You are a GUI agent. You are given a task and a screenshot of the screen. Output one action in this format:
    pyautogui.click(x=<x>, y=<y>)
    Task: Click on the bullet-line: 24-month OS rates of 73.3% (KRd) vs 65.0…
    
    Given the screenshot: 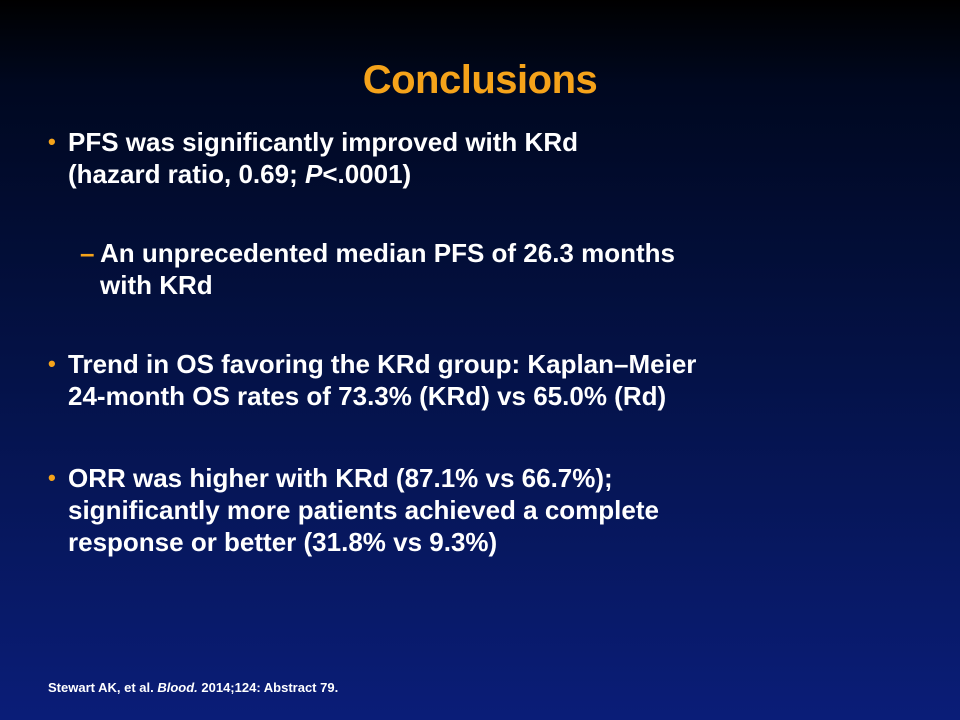 What is the action you would take?
    pyautogui.click(x=367, y=396)
    